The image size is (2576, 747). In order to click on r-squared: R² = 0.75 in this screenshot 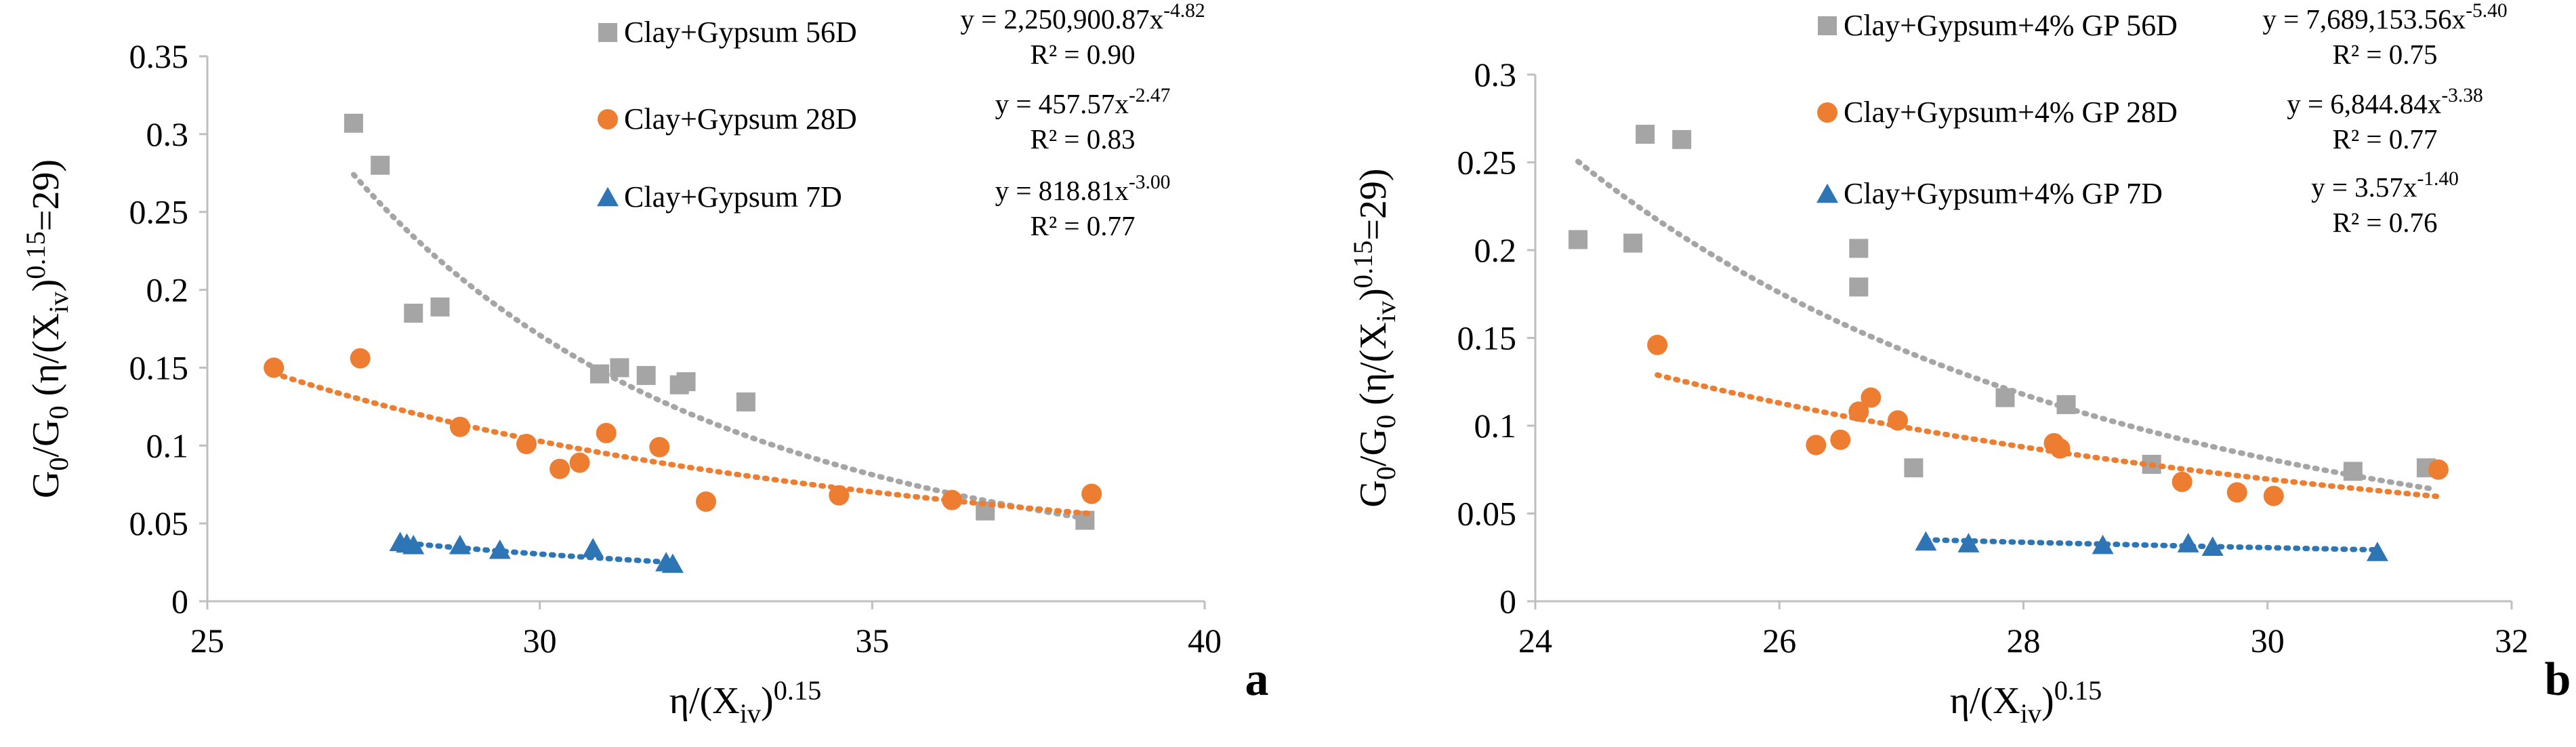, I will do `click(2384, 54)`.